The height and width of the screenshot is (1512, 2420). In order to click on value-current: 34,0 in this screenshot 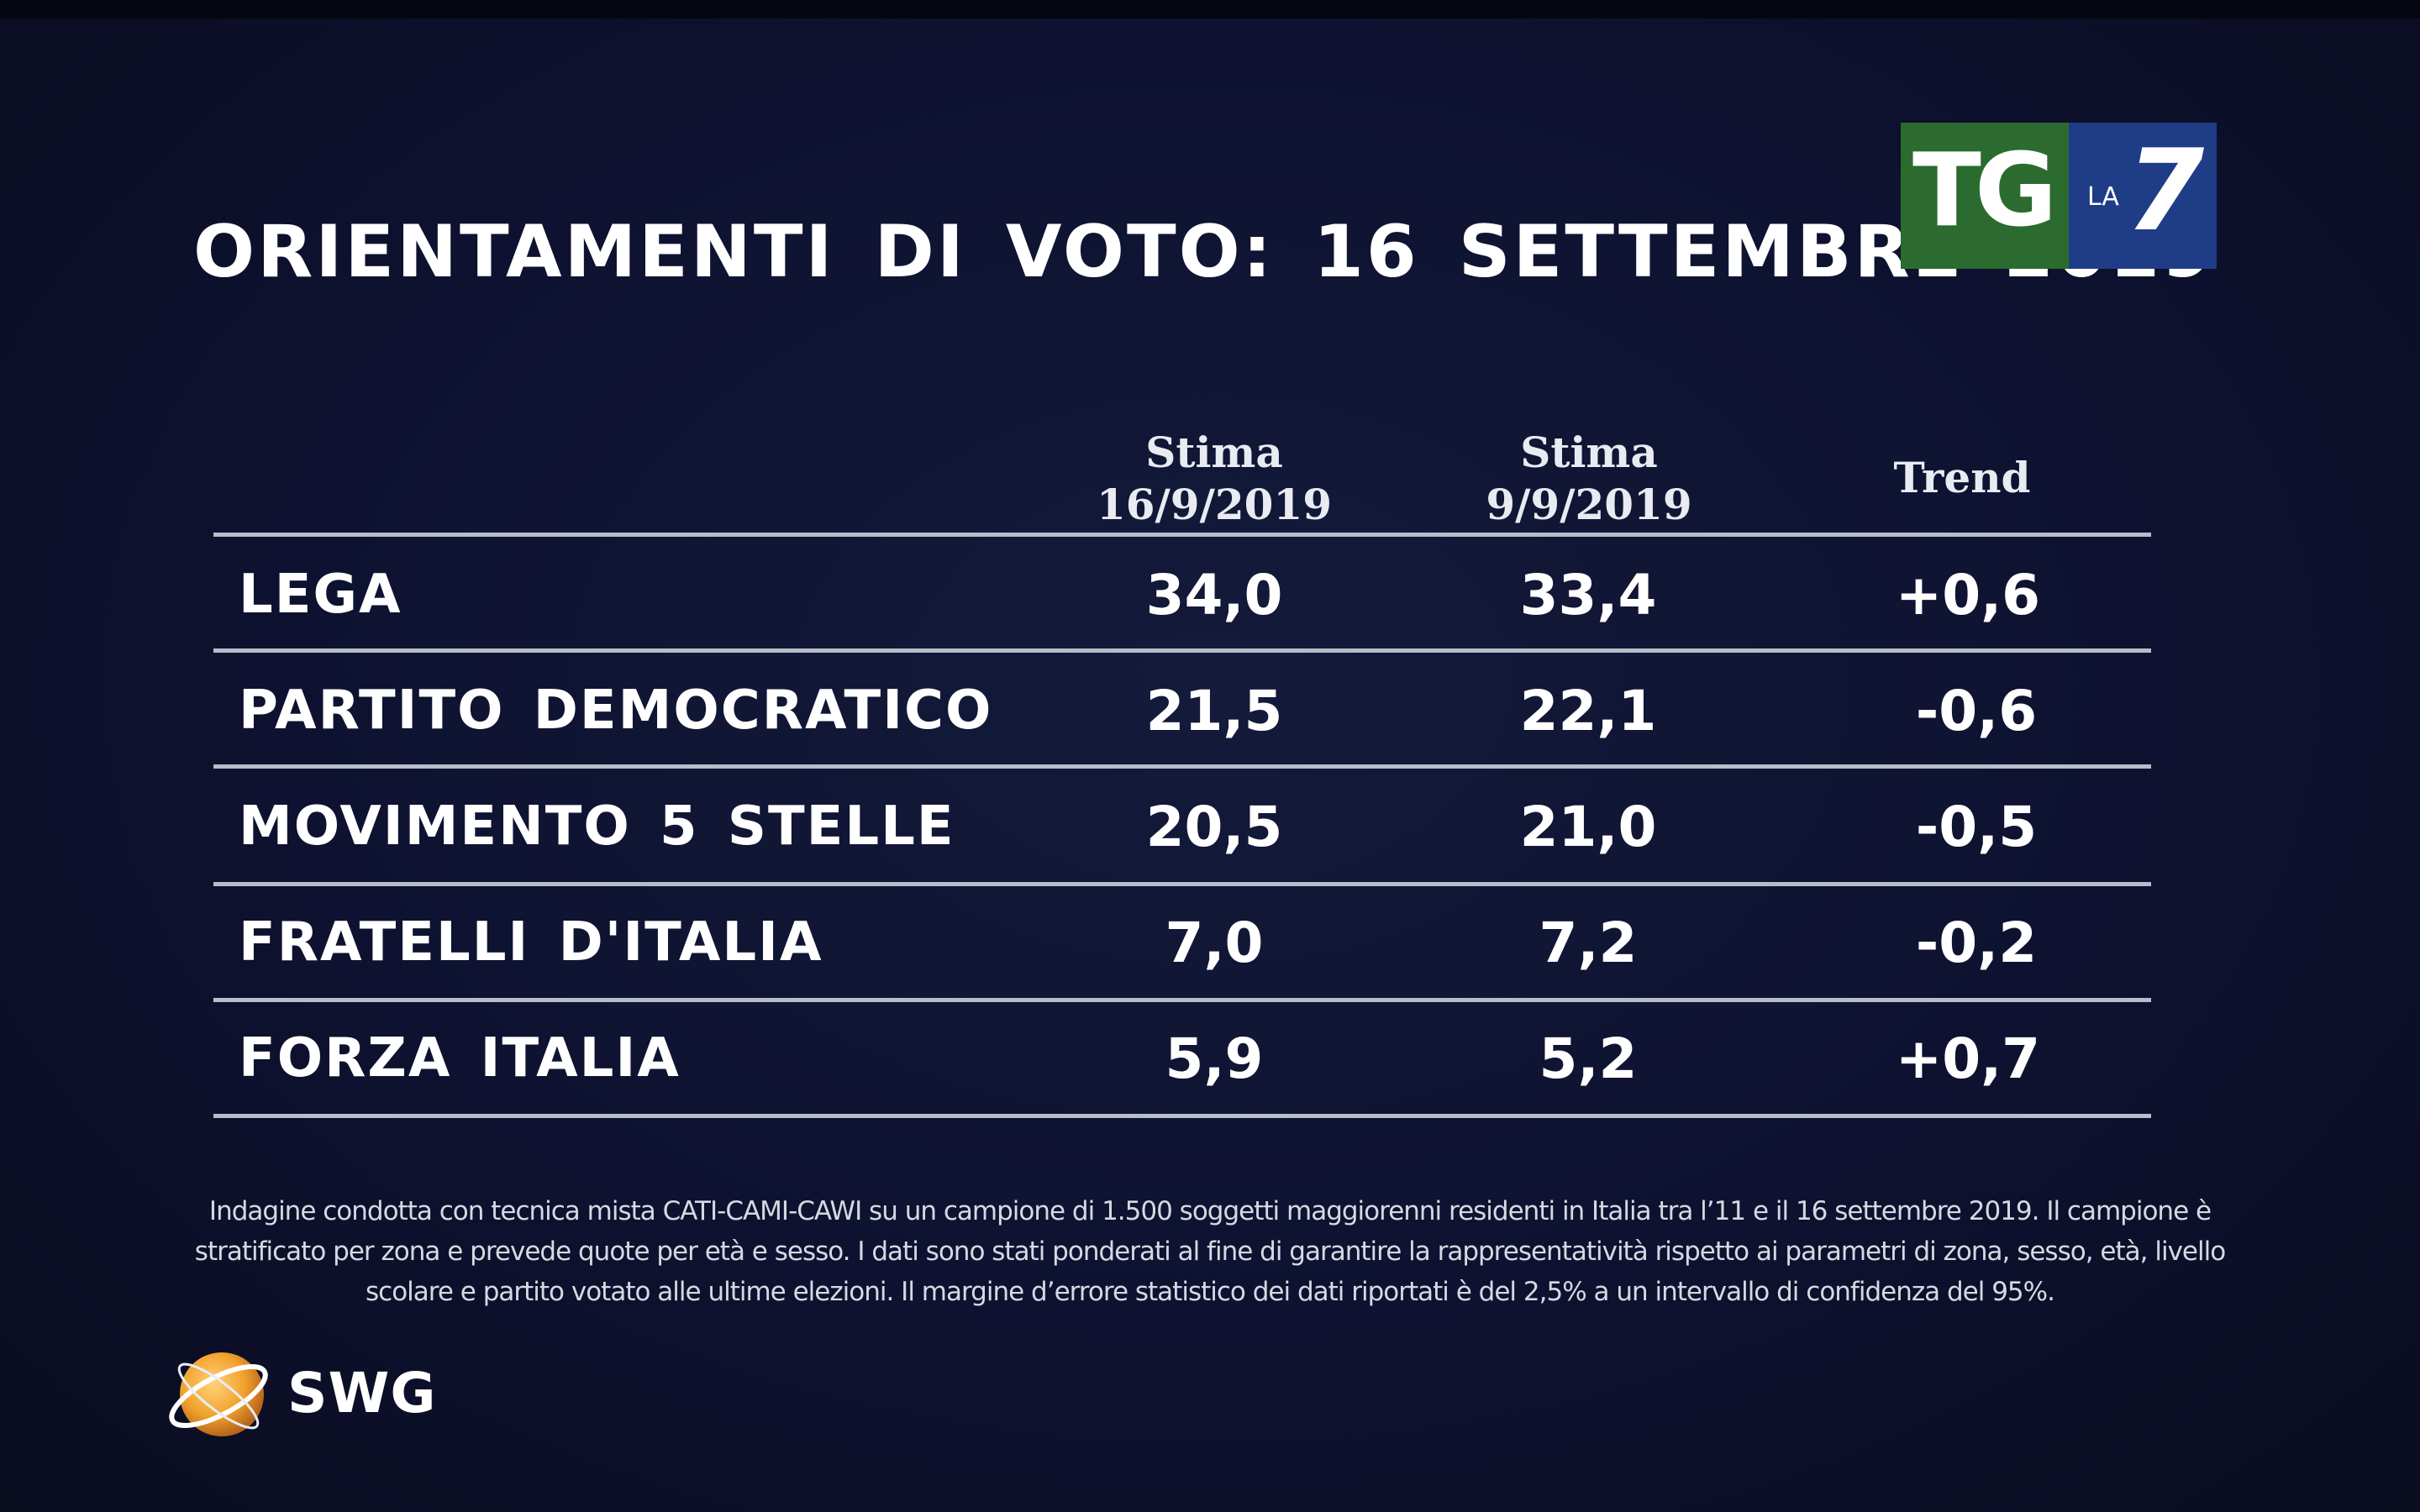, I will do `click(1214, 595)`.